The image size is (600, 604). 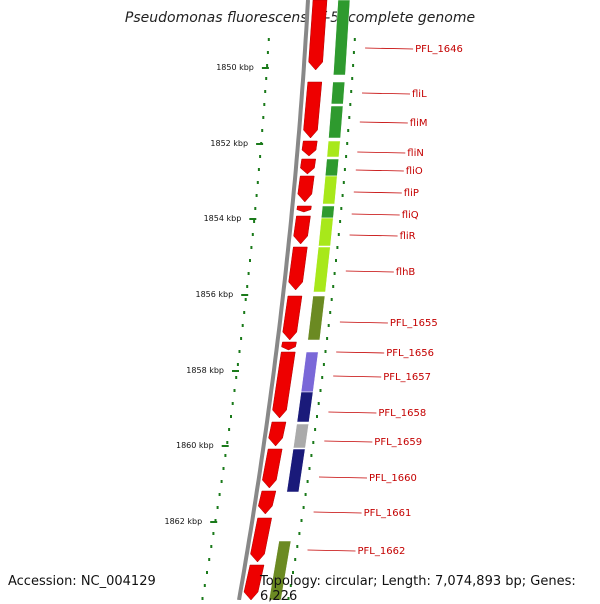 I want to click on coordinate-label: 1856 kbp, so click(x=214, y=294).